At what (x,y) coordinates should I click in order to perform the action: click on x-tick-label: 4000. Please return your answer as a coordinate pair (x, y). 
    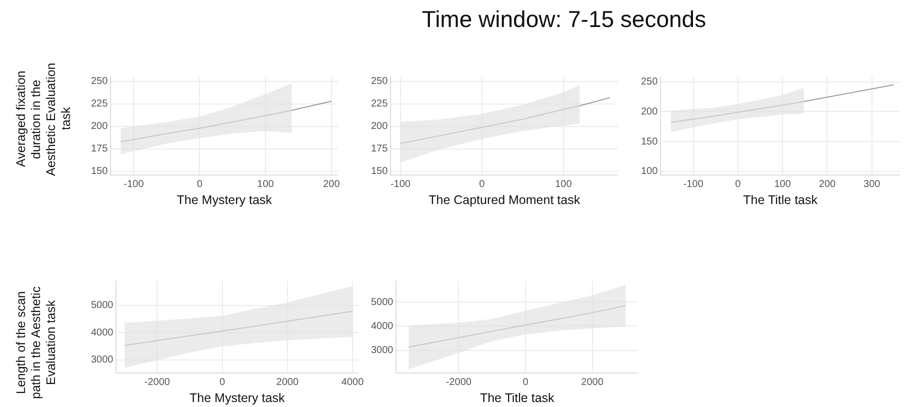
    Looking at the image, I should click on (352, 382).